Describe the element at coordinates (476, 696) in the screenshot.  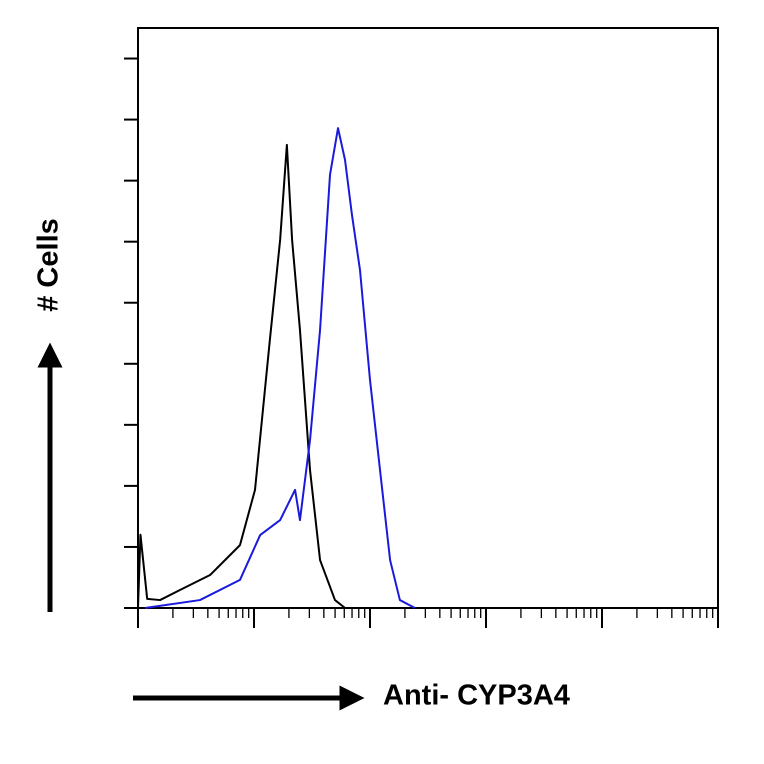
I see `x-axis-label: Anti- CYP3A4` at that location.